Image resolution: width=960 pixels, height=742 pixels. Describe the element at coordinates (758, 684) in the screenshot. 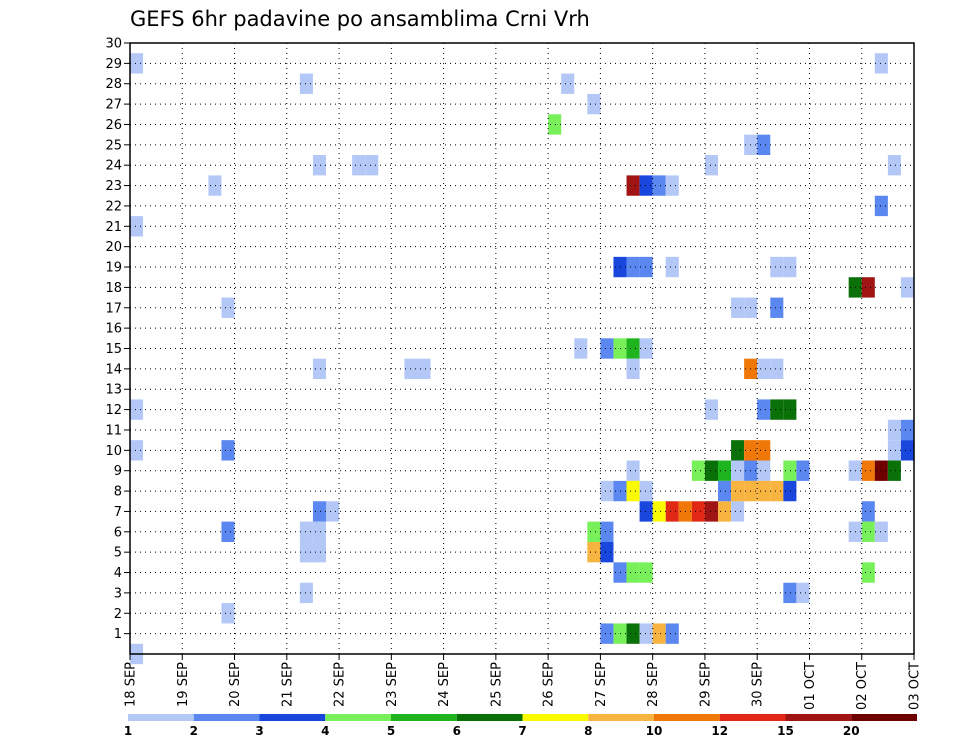

I see `x-tick-label: 30 SEP` at that location.